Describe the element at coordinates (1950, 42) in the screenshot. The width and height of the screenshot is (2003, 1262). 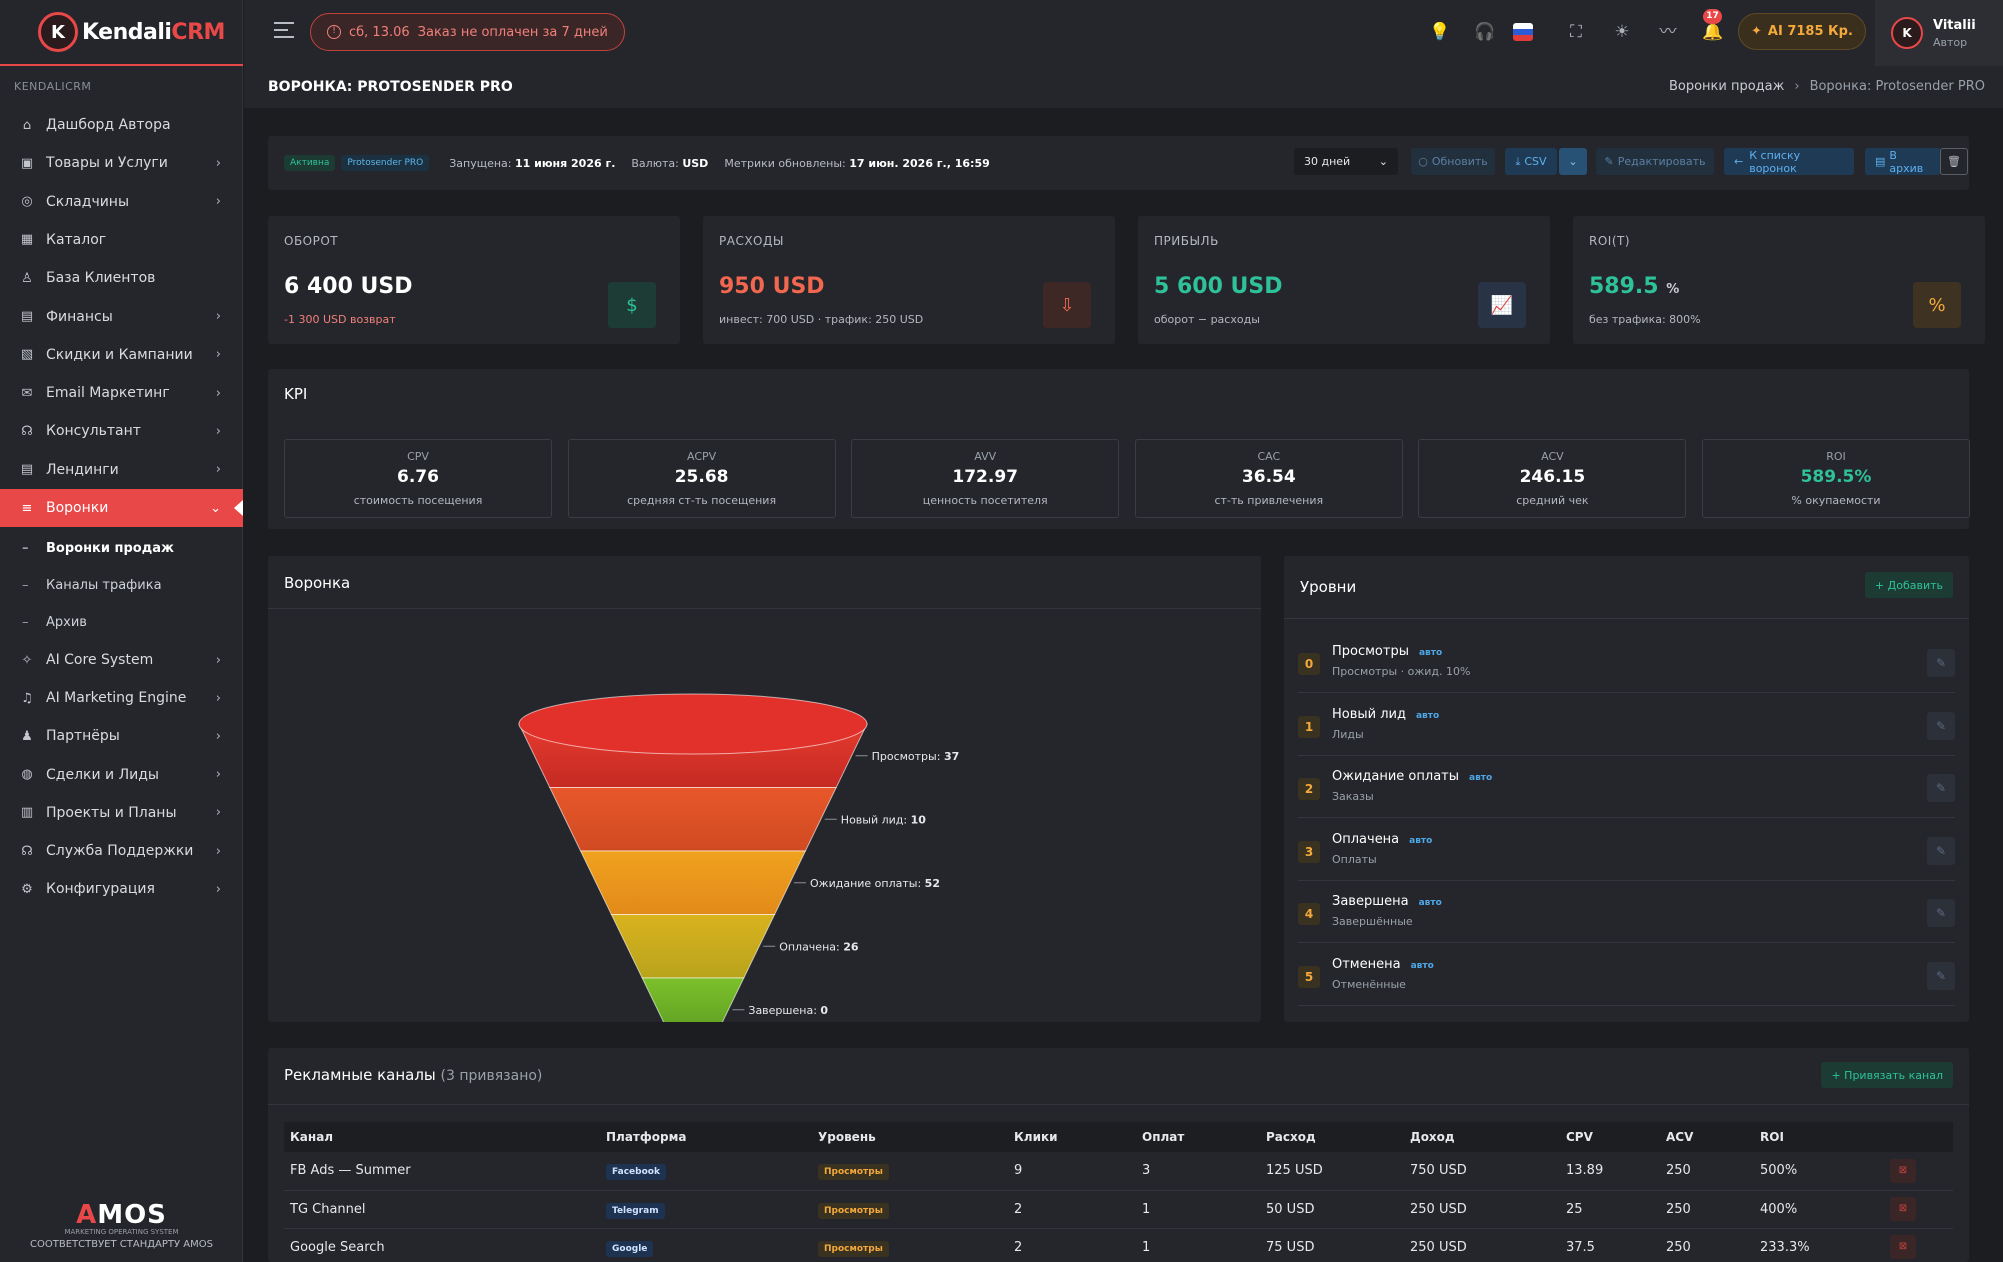
I see `user-role: Автор` at that location.